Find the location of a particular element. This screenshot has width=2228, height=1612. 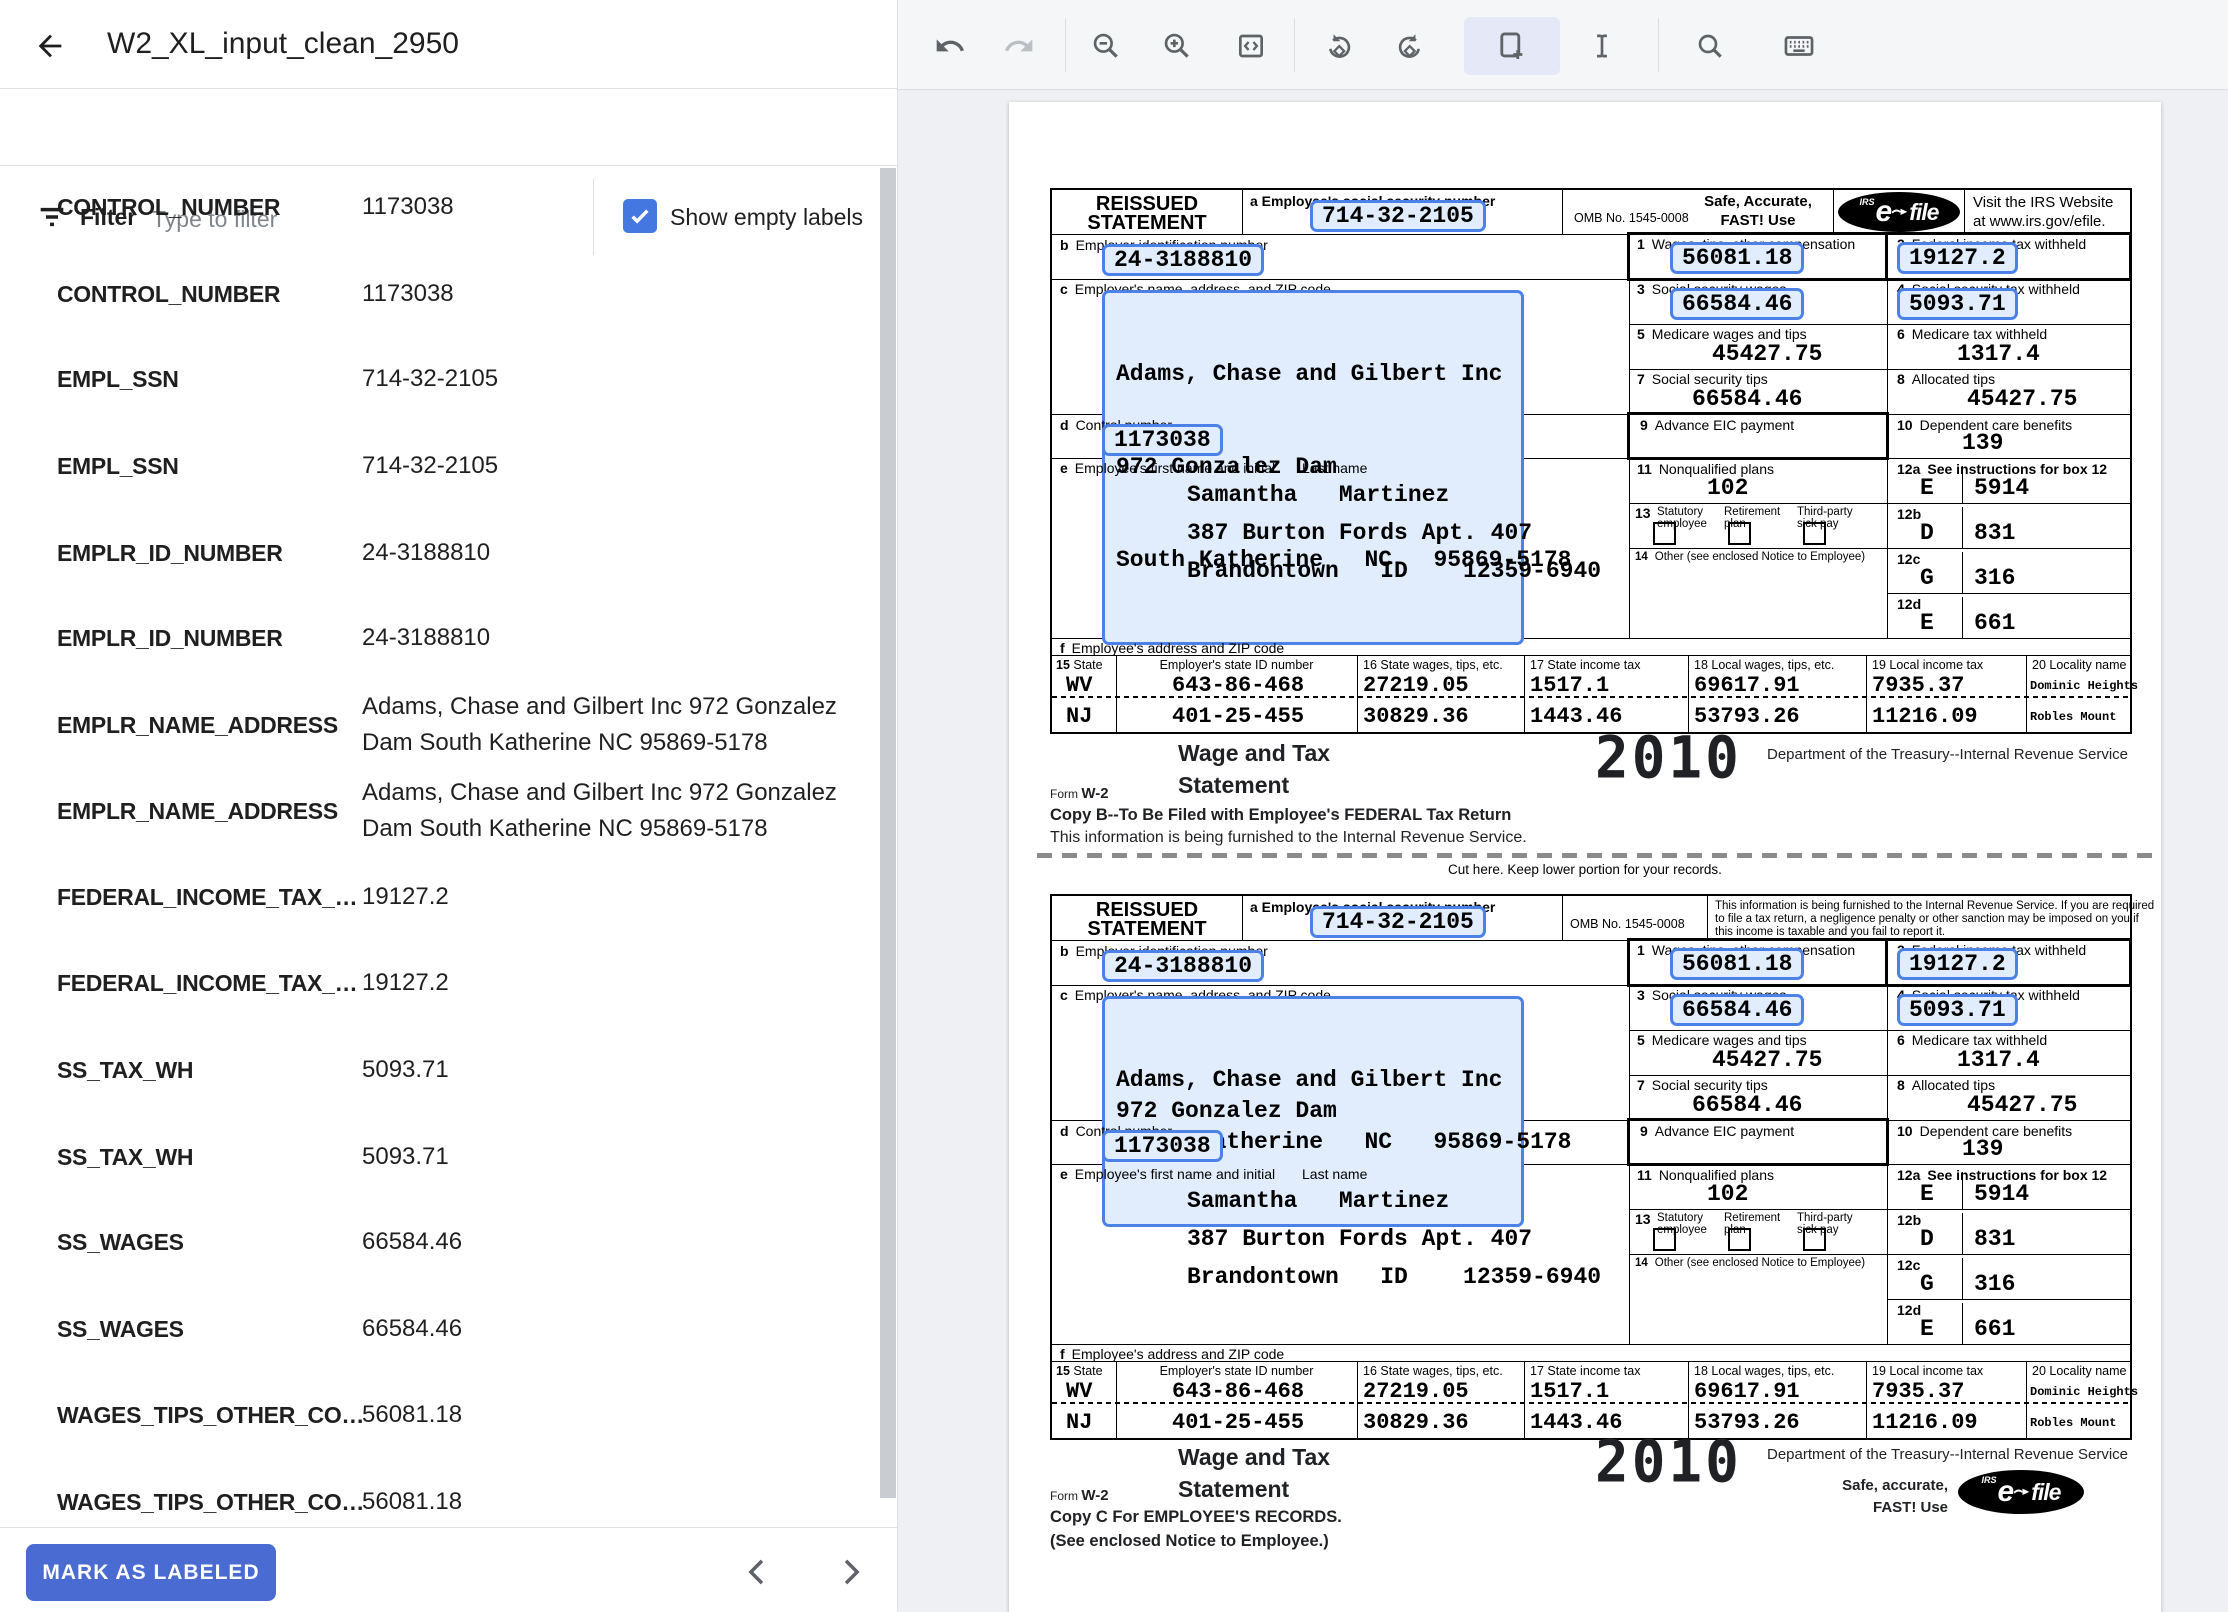

entity-value: 24-3188810 is located at coordinates (426, 637).